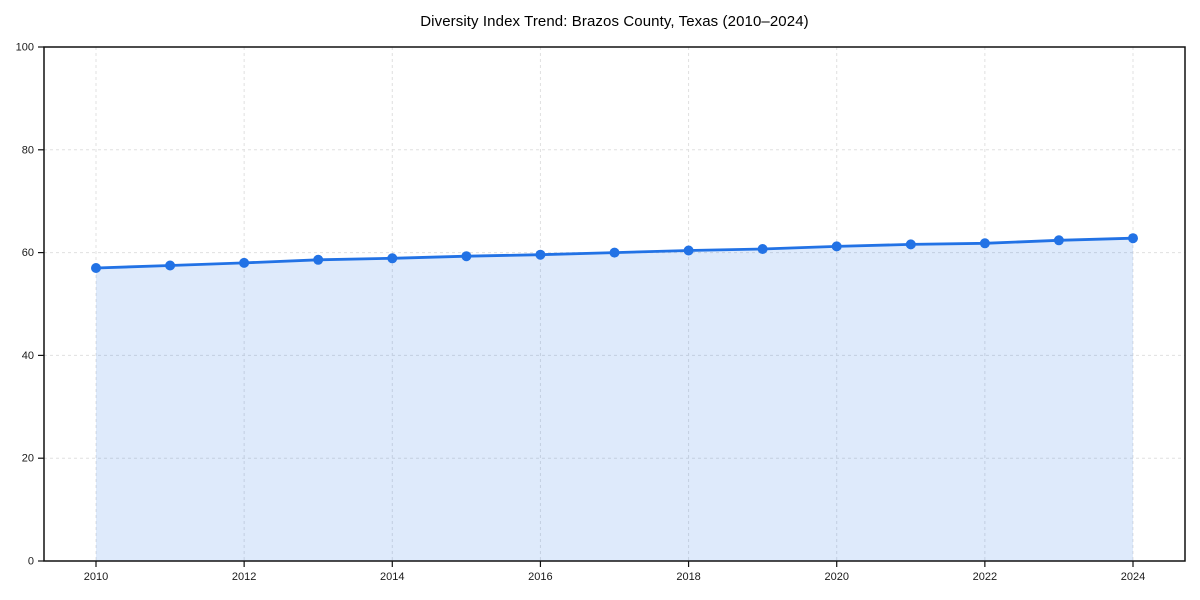 The height and width of the screenshot is (600, 1200). Describe the element at coordinates (392, 577) in the screenshot. I see `x-tick-label: 2014` at that location.